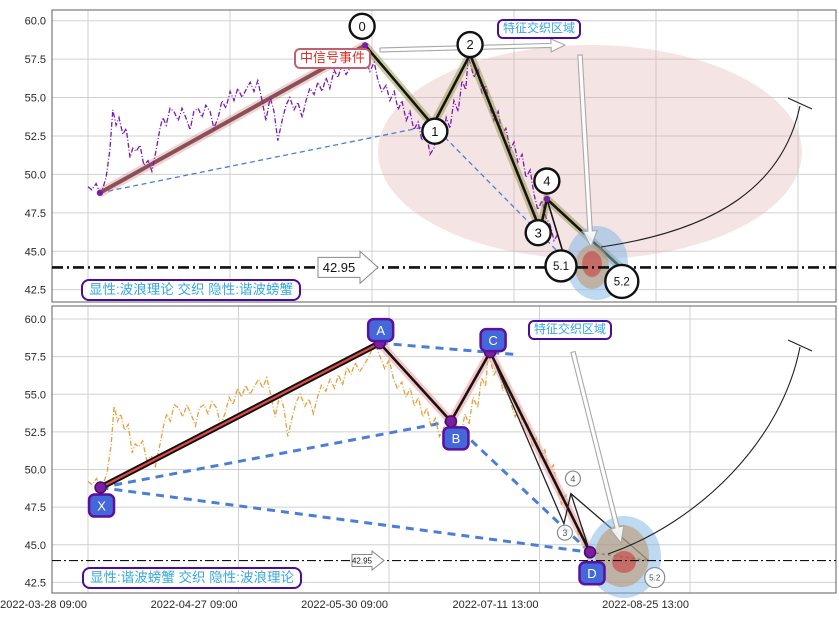 The image size is (839, 617). I want to click on harmonic-point-D: D, so click(592, 573).